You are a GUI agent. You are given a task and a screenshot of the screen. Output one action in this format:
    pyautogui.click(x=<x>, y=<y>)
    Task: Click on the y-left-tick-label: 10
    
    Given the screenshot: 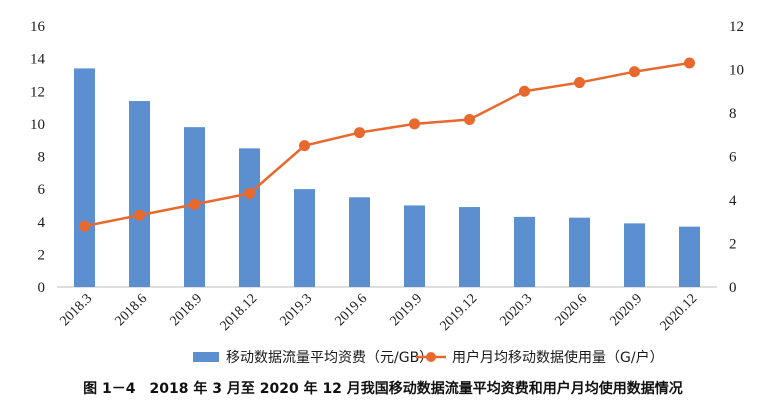 What is the action you would take?
    pyautogui.click(x=37, y=125)
    